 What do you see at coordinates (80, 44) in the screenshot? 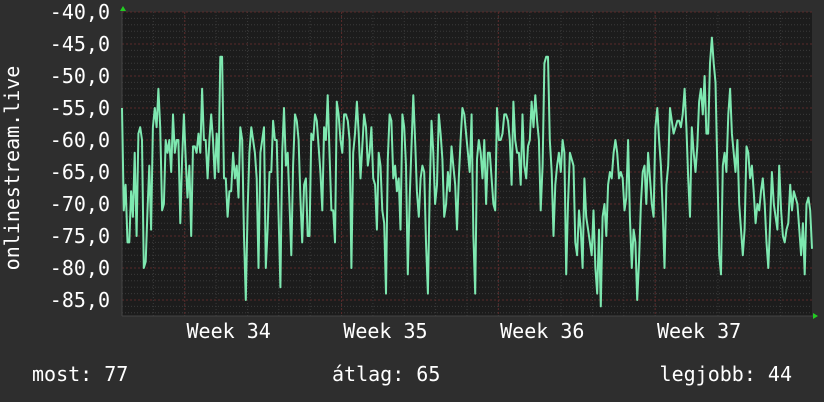
I see `y-tick-label: -45,0` at bounding box center [80, 44].